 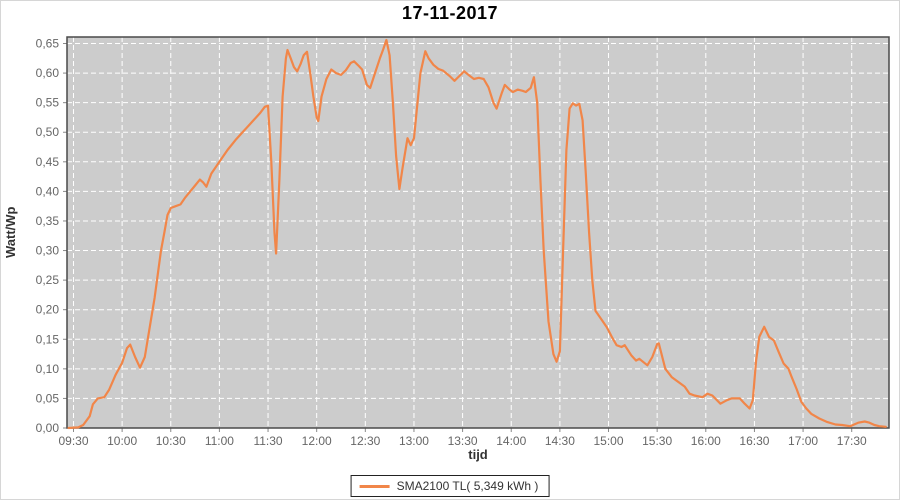 I want to click on x-tick-label: 13:30, so click(x=463, y=441).